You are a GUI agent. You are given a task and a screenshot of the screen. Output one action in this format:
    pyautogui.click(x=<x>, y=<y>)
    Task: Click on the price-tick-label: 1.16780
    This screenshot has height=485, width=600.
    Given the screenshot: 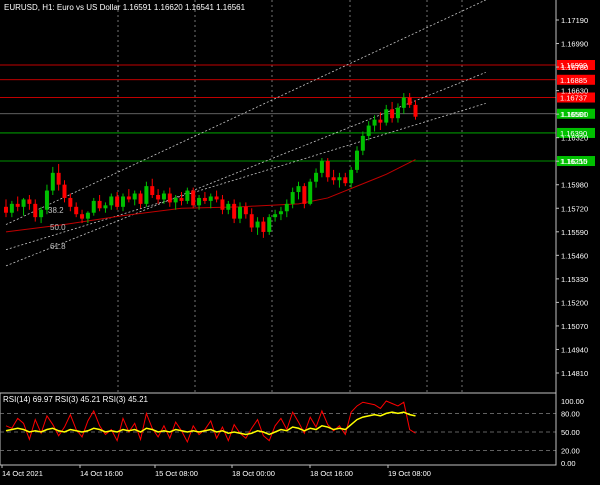 What is the action you would take?
    pyautogui.click(x=574, y=67)
    